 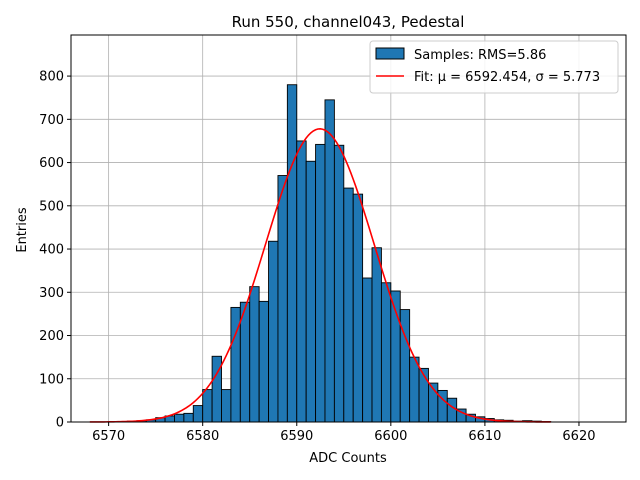 What do you see at coordinates (348, 22) in the screenshot?
I see `chart-title: Run 550, channel043, Pedestal` at bounding box center [348, 22].